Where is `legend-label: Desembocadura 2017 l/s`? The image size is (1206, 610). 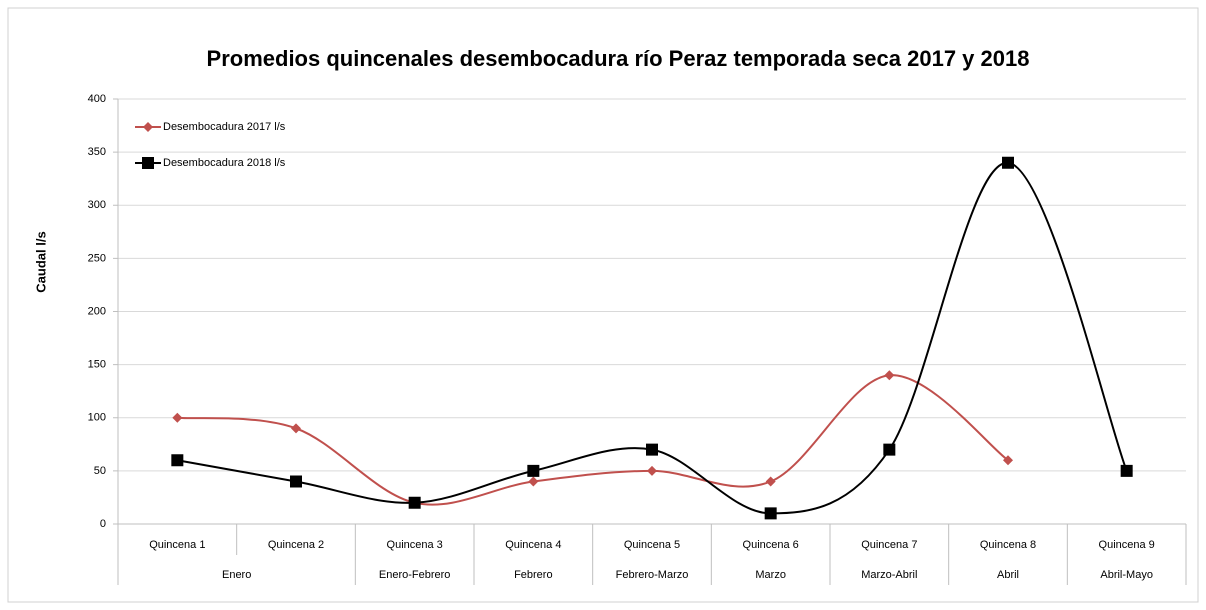 legend-label: Desembocadura 2017 l/s is located at coordinates (224, 127).